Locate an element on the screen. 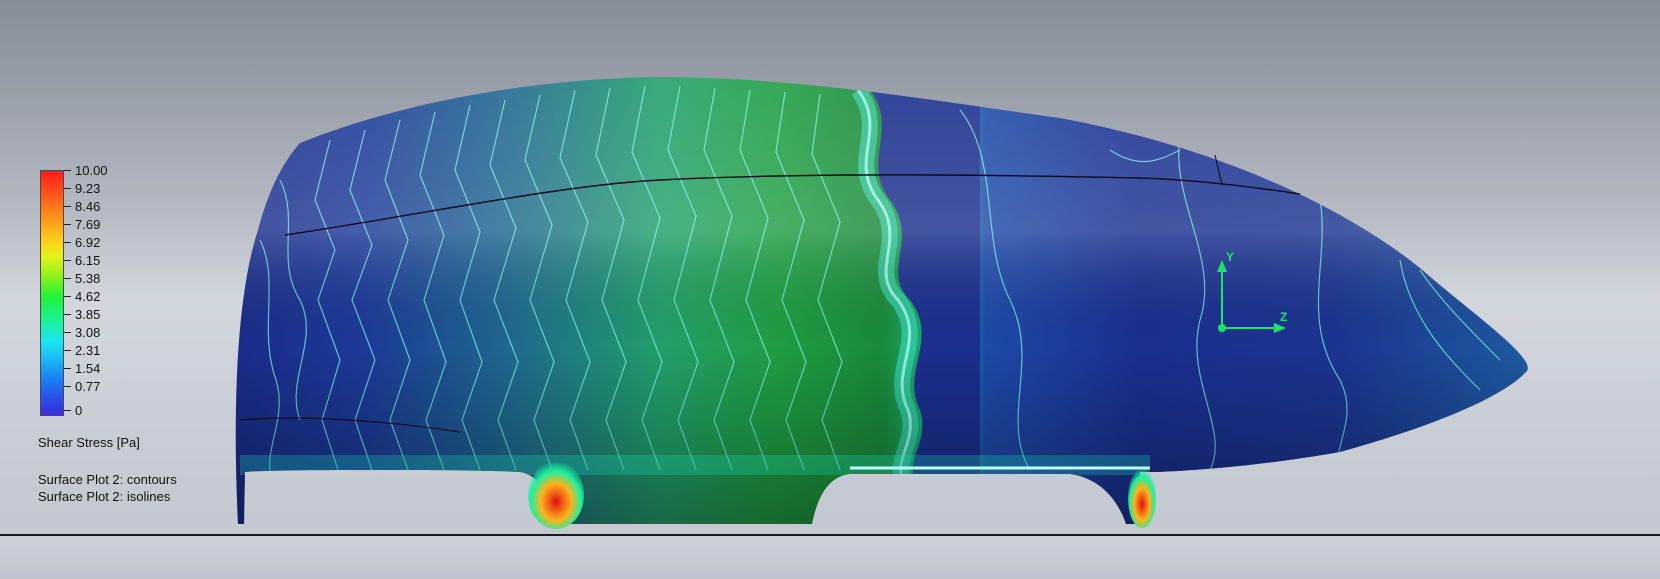 The height and width of the screenshot is (579, 1660). legend-tick-label: 0 is located at coordinates (79, 410).